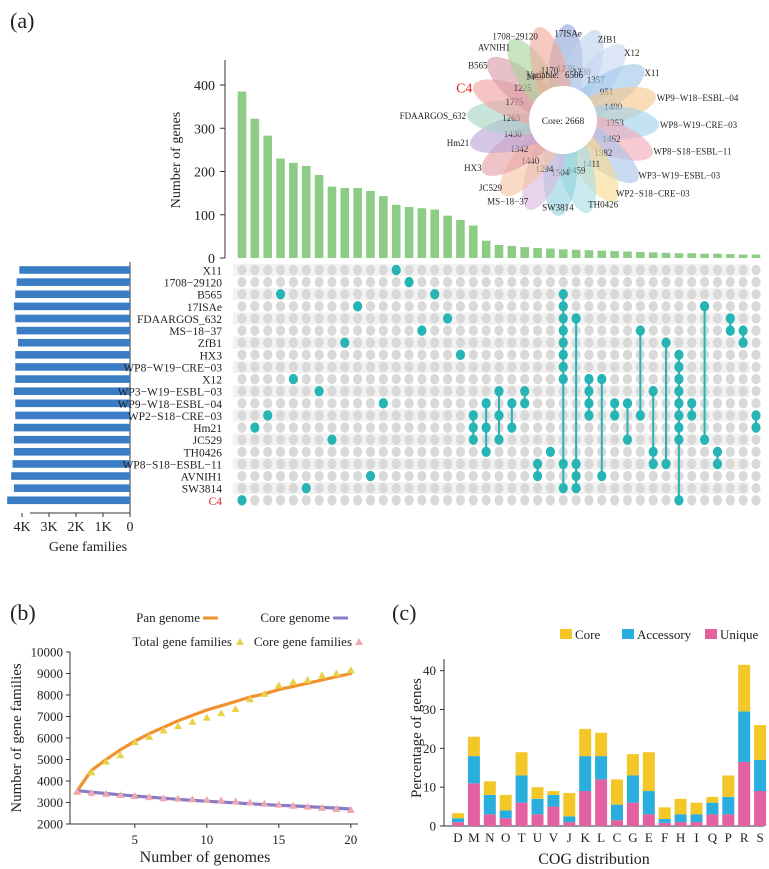 This screenshot has height=869, width=769. What do you see at coordinates (176, 160) in the screenshot?
I see `y-axis-title: Number of genes` at bounding box center [176, 160].